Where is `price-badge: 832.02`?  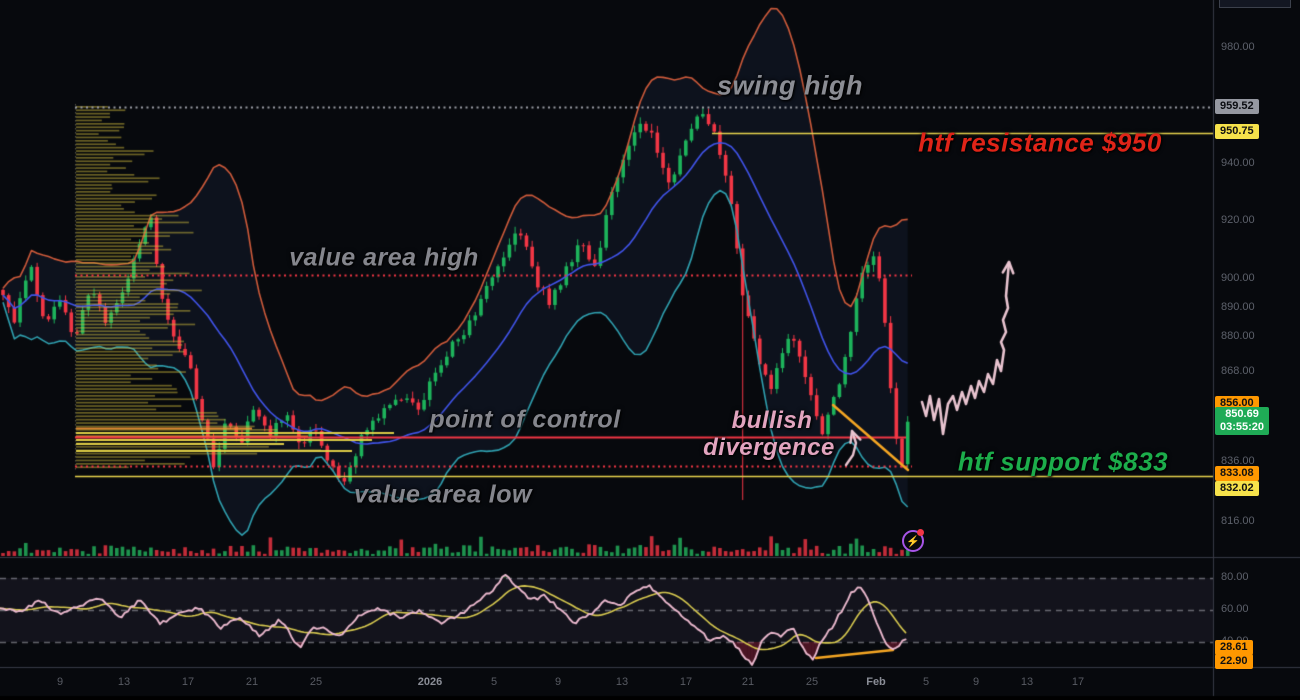 price-badge: 832.02 is located at coordinates (1237, 488).